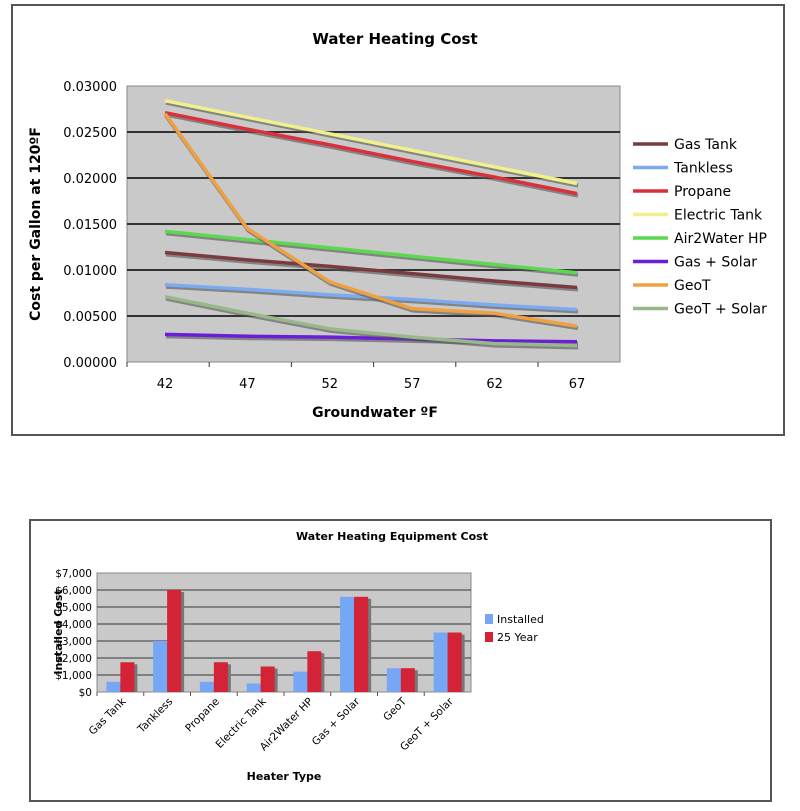 This screenshot has width=800, height=811. I want to click on y-tick-label: 0.00500, so click(90, 317).